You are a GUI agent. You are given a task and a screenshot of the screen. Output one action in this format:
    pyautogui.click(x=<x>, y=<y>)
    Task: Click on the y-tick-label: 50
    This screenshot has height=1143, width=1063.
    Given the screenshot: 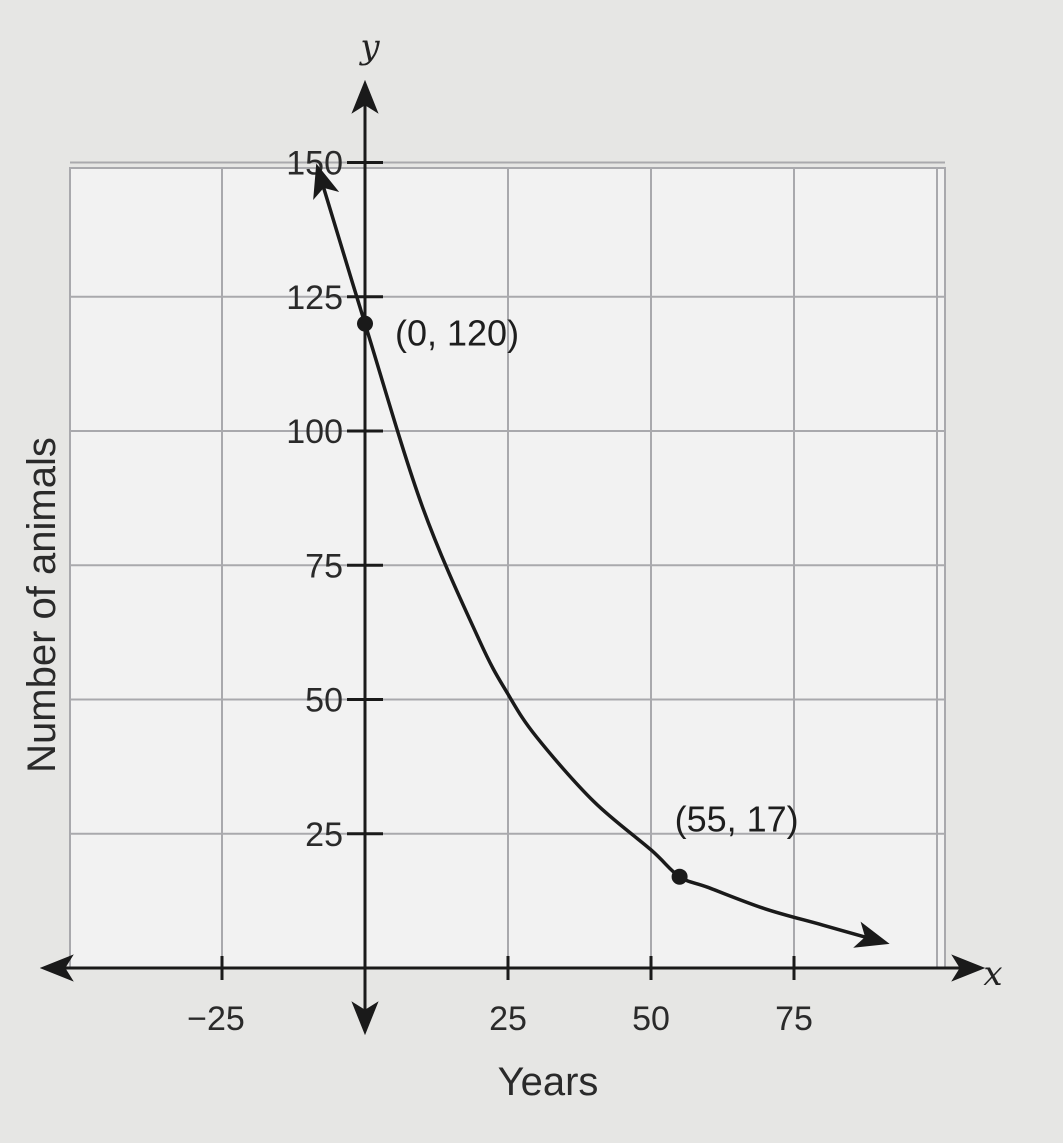 What is the action you would take?
    pyautogui.click(x=324, y=701)
    